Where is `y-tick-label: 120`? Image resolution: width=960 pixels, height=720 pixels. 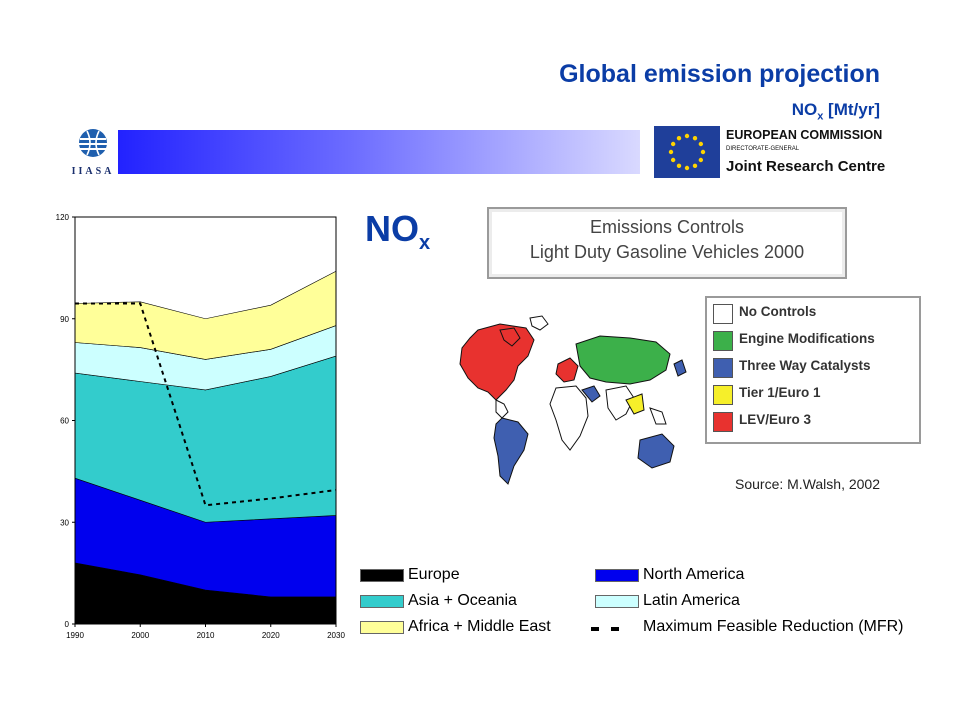 y-tick-label: 120 is located at coordinates (63, 217).